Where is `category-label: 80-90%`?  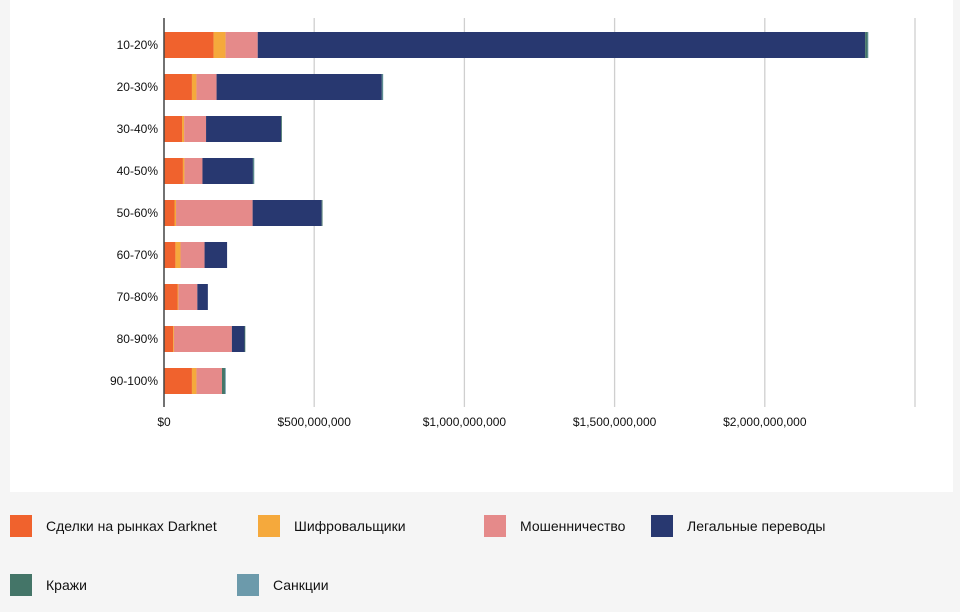
category-label: 80-90% is located at coordinates (138, 339).